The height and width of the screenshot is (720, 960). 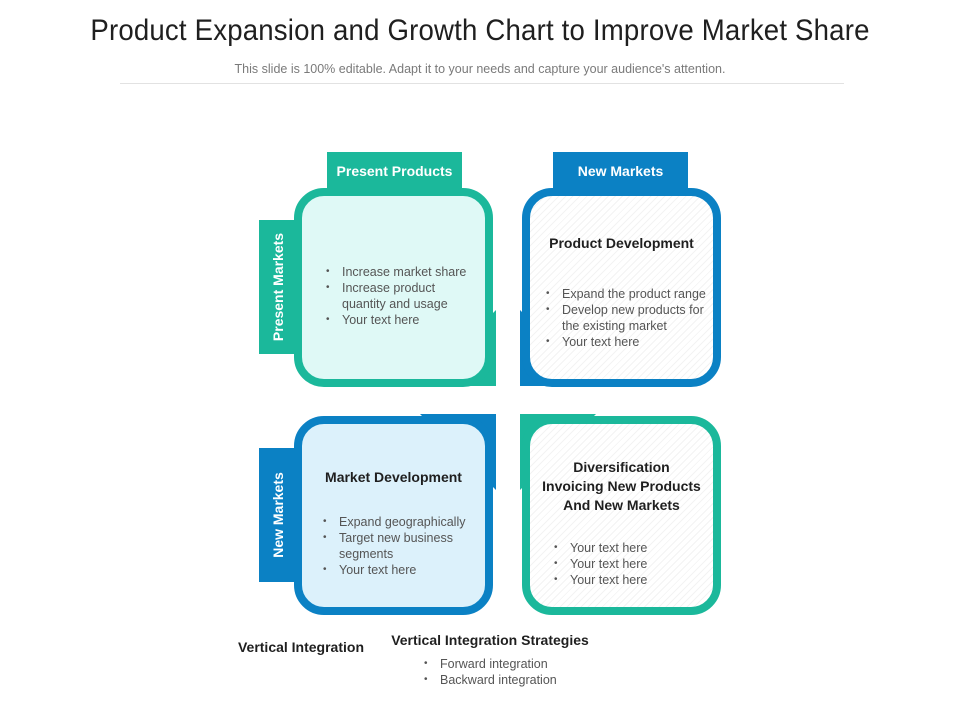 I want to click on tab-present-products: Present Products, so click(x=394, y=171).